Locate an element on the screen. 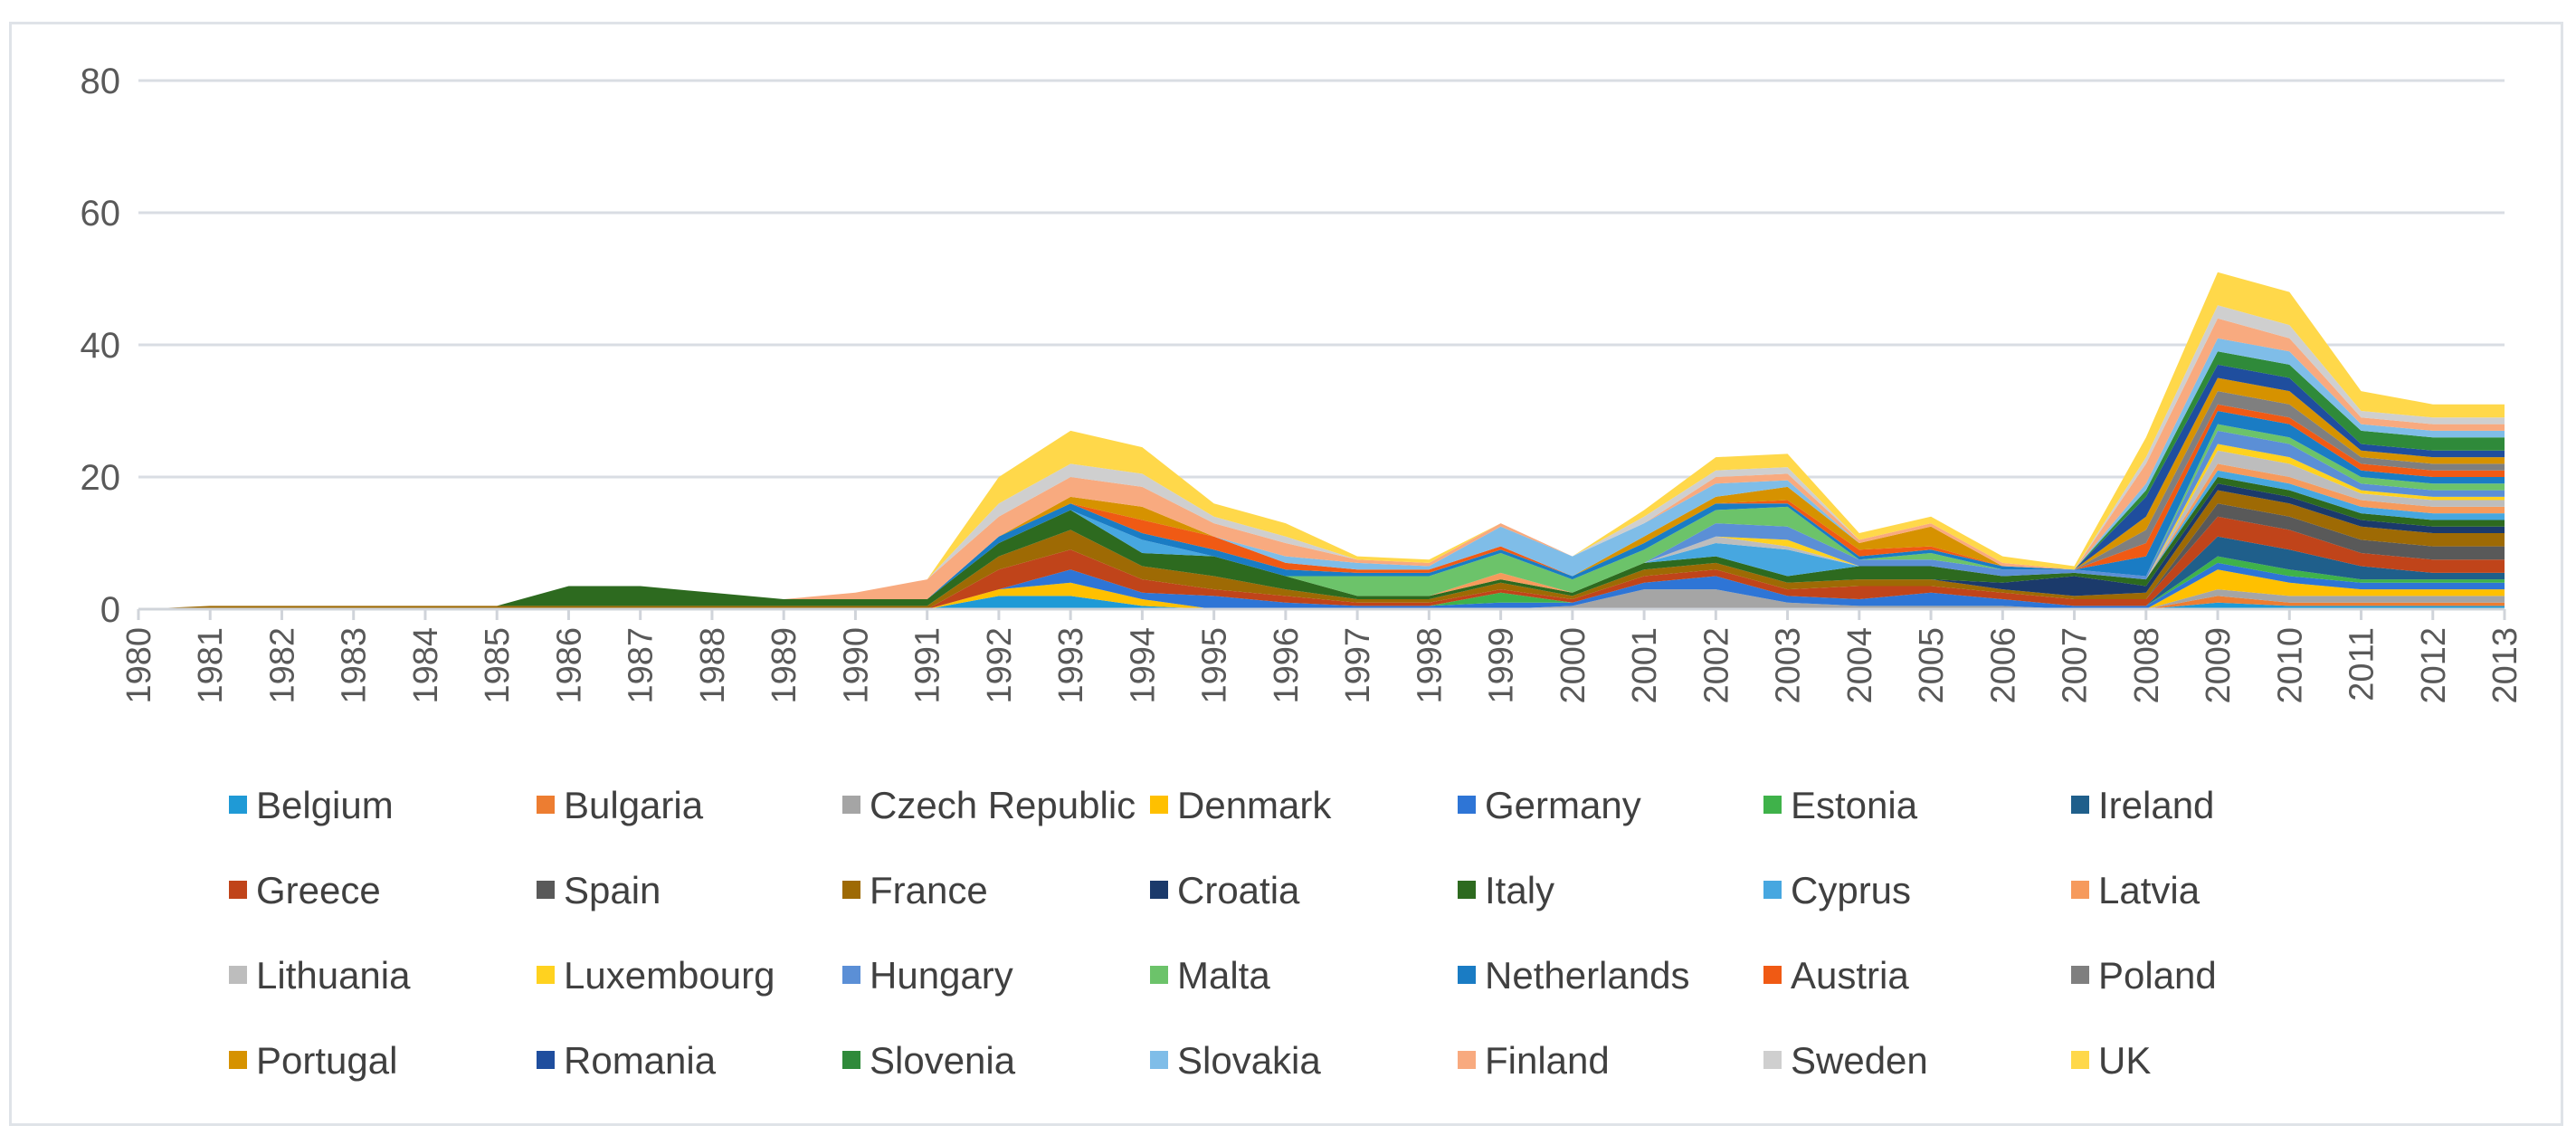 The width and height of the screenshot is (2576, 1145). legend-label: France is located at coordinates (929, 890).